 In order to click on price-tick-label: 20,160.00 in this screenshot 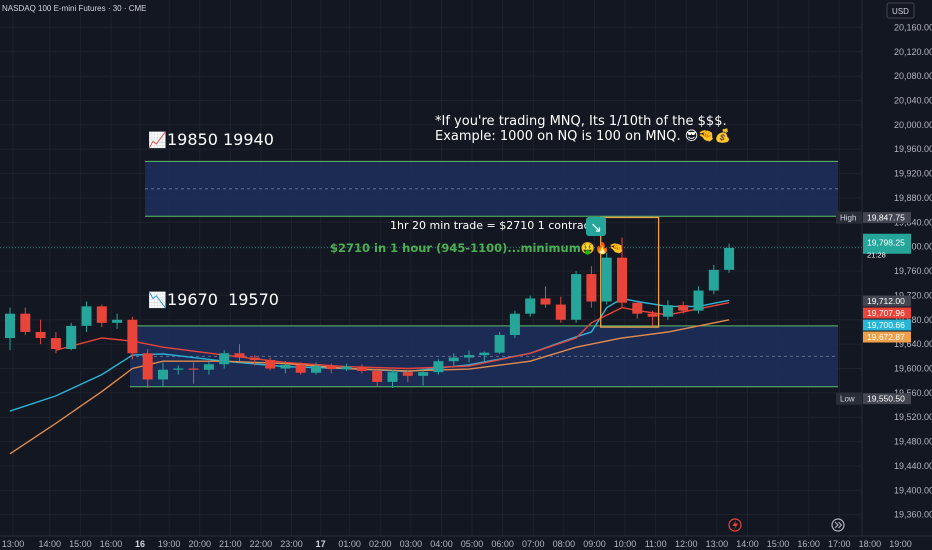, I will do `click(913, 27)`.